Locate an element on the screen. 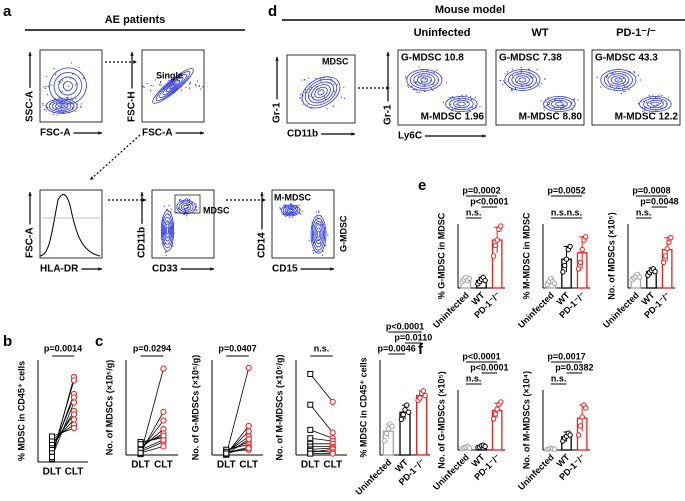  y-axis-label: SSC-A is located at coordinates (30, 106).